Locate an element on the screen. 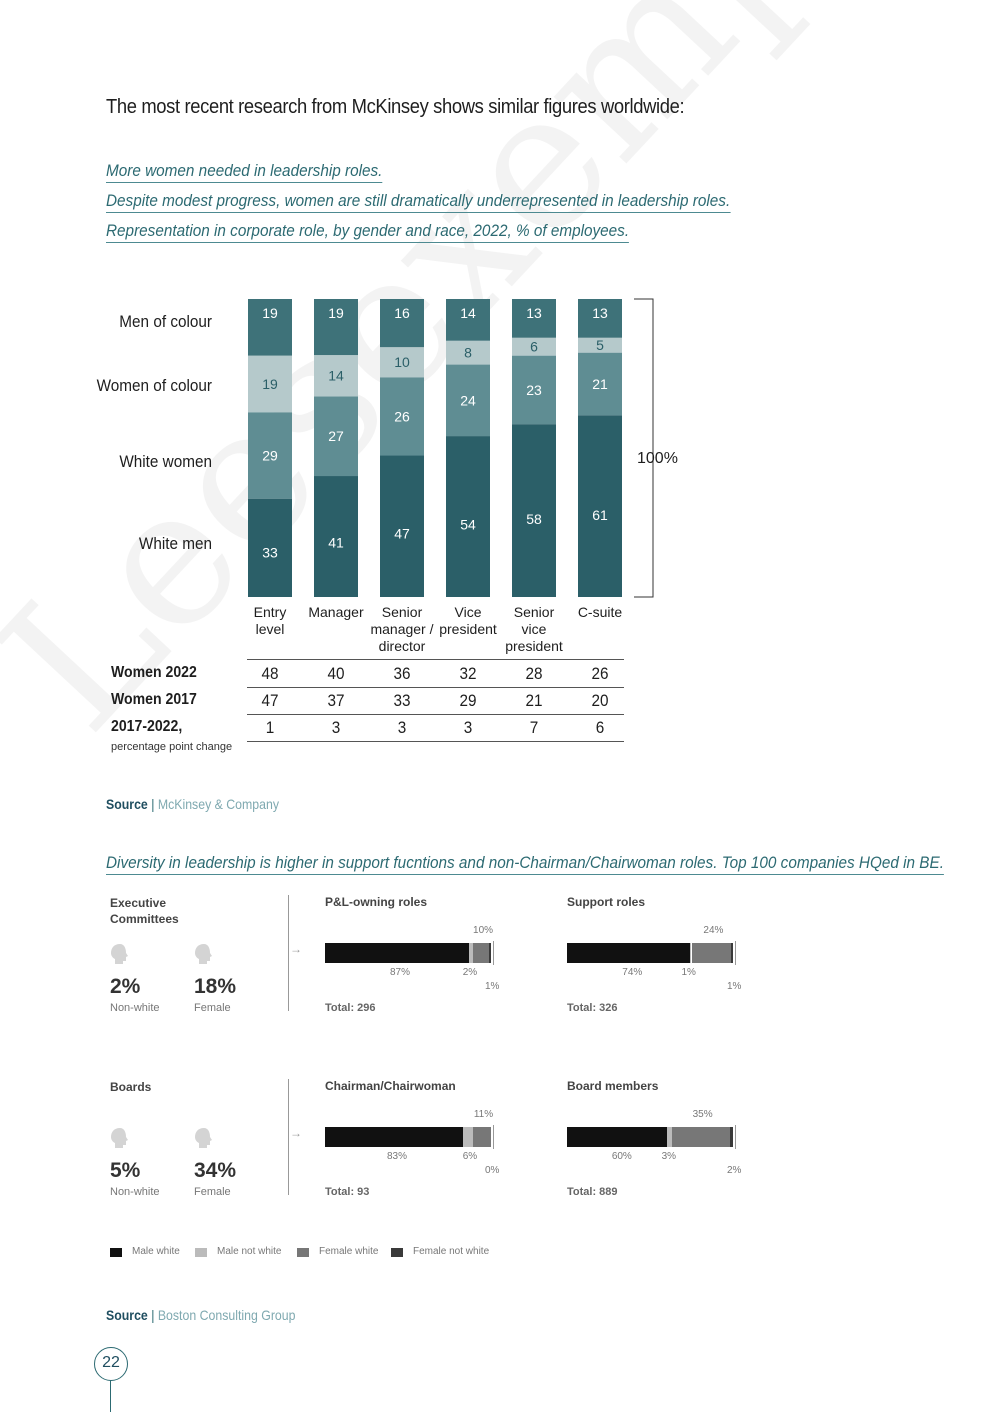 The width and height of the screenshot is (1000, 1412). arrow-icon: → is located at coordinates (296, 1133).